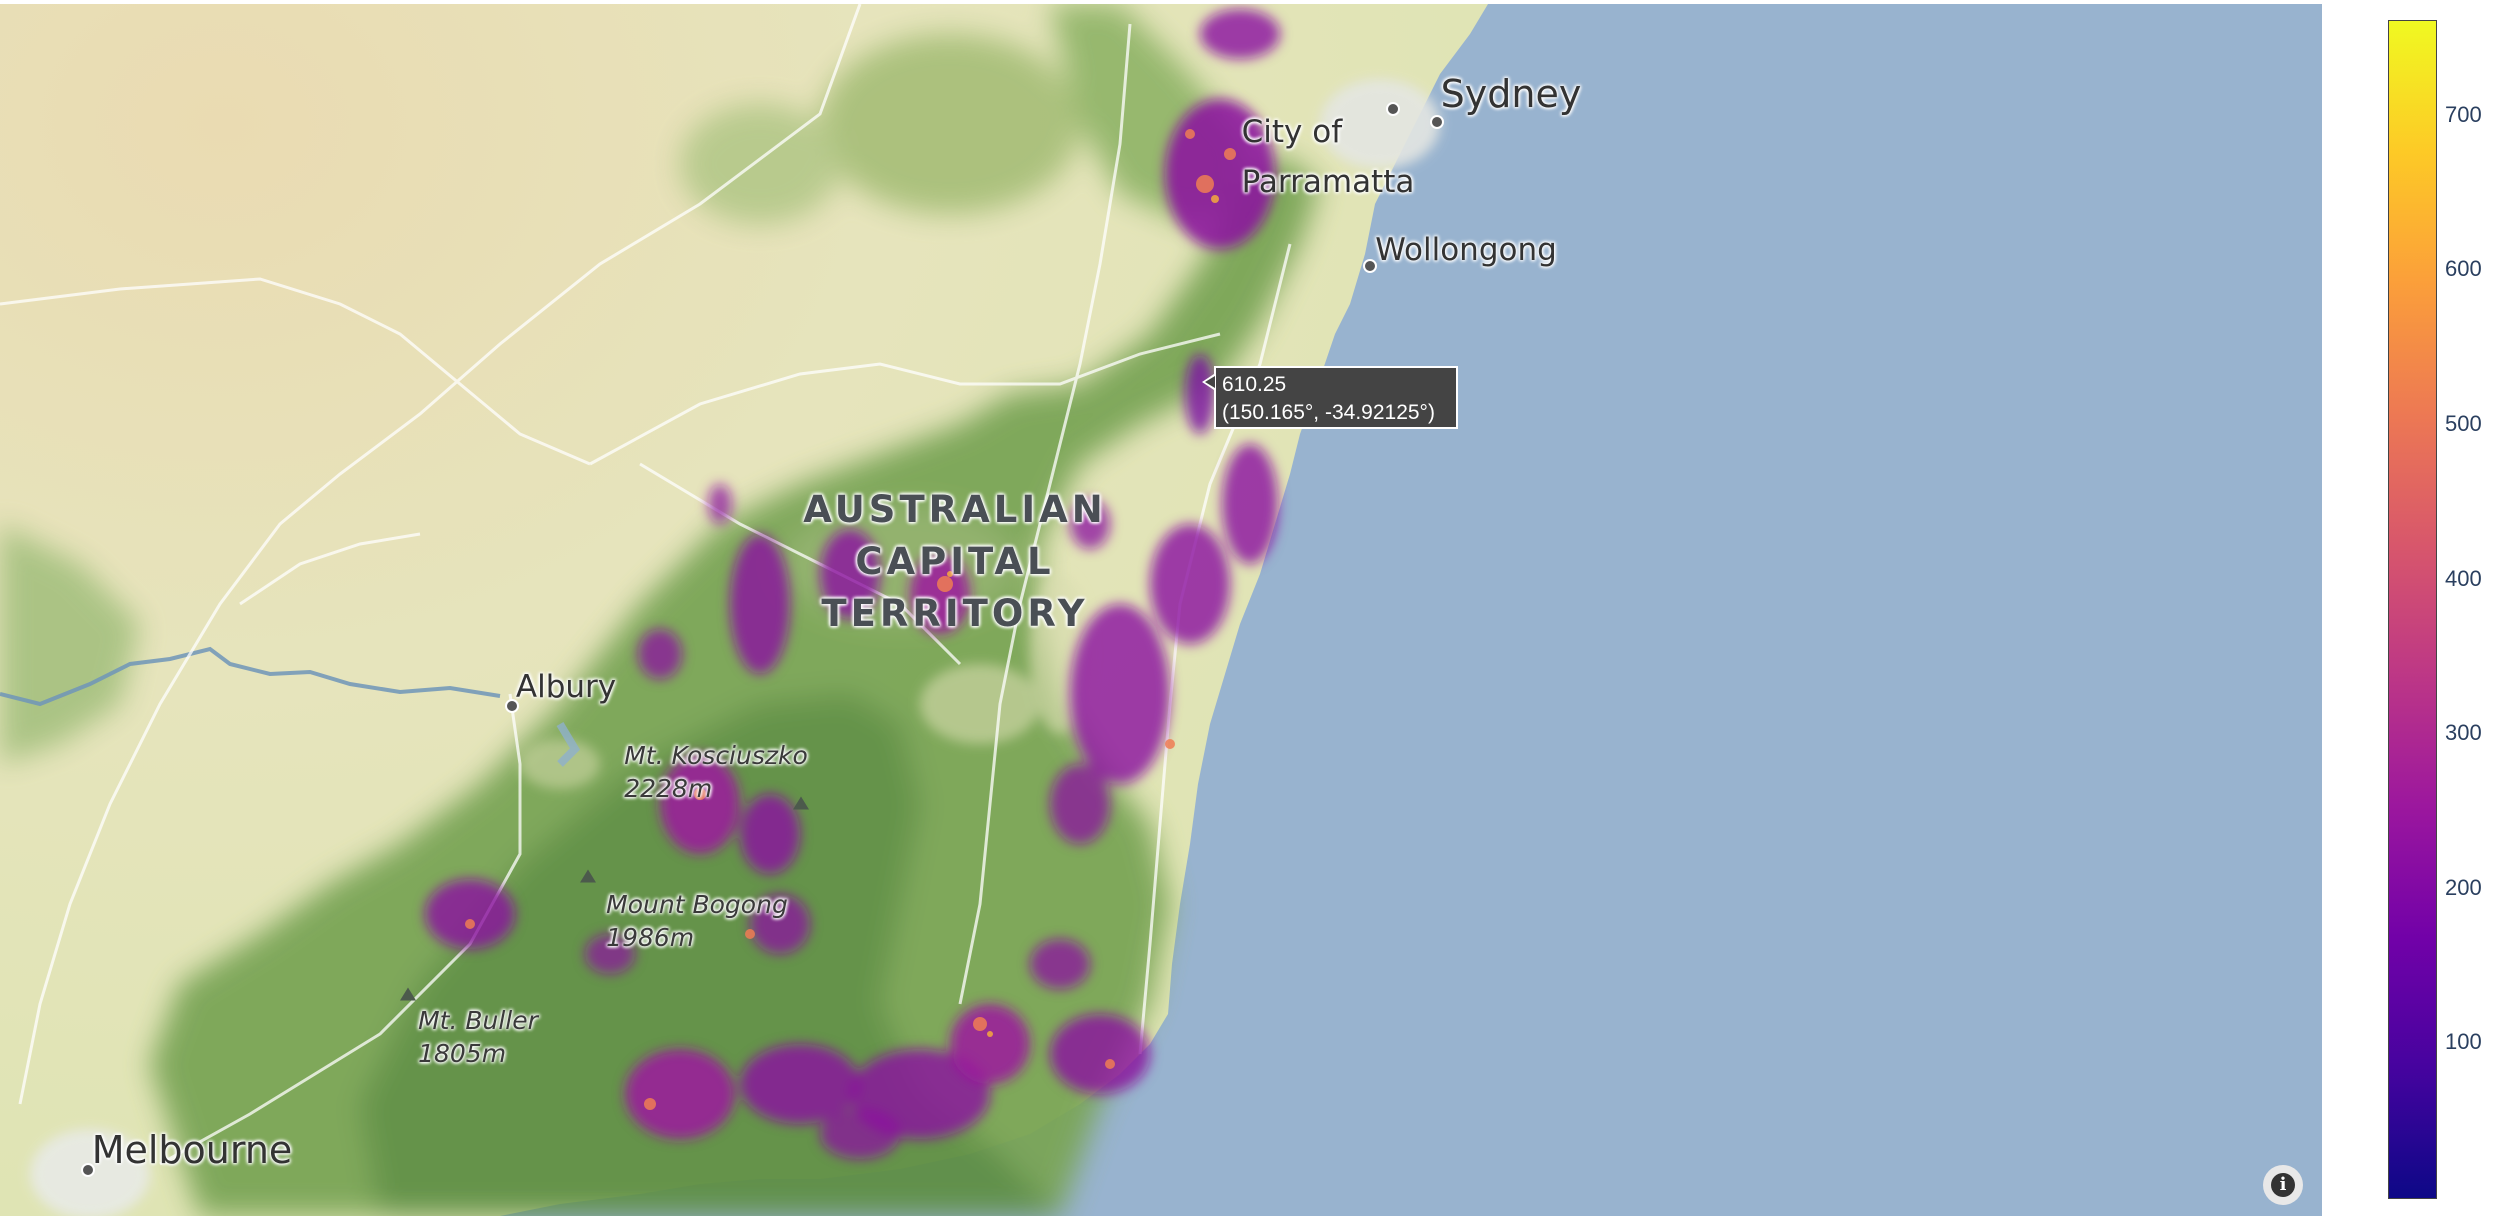  What do you see at coordinates (2412, 609) in the screenshot?
I see `colorbar` at bounding box center [2412, 609].